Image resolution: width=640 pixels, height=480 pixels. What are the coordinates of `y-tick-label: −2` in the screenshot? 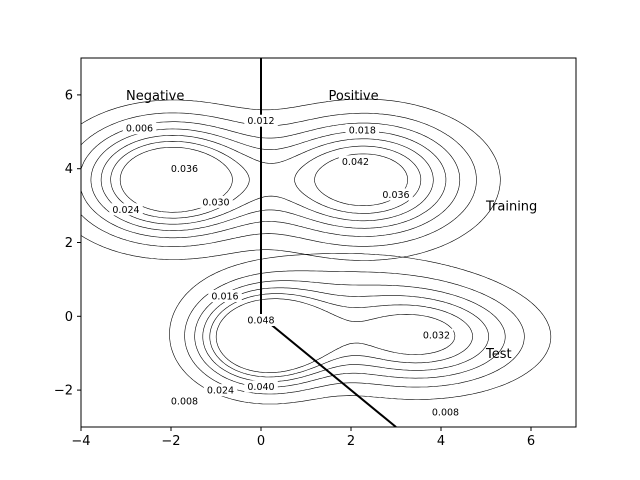 It's located at (63, 391).